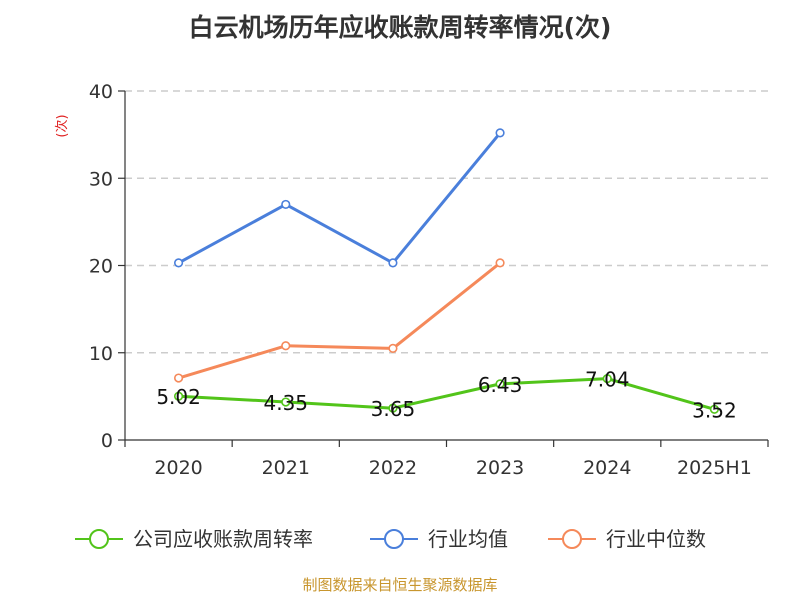 This screenshot has width=800, height=600. I want to click on data-label: 3.65, so click(393, 409).